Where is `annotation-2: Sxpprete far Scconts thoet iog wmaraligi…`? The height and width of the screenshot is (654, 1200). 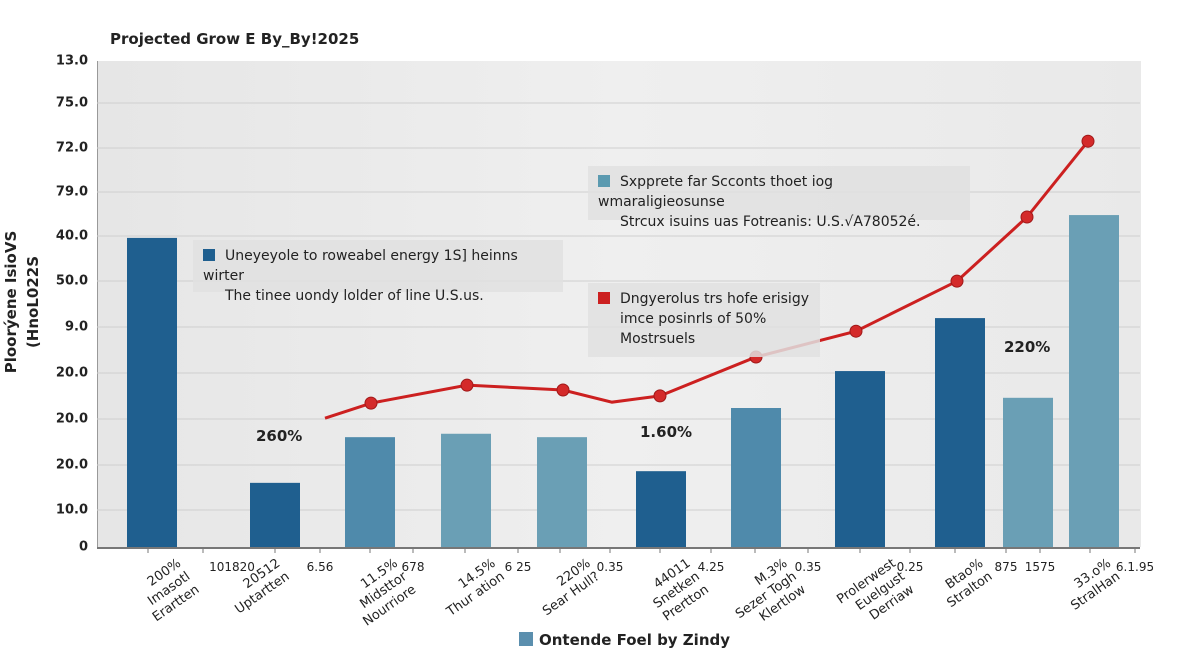
annotation-2: Sxpprete far Scconts thoet iog wmaraligi… is located at coordinates (779, 198).